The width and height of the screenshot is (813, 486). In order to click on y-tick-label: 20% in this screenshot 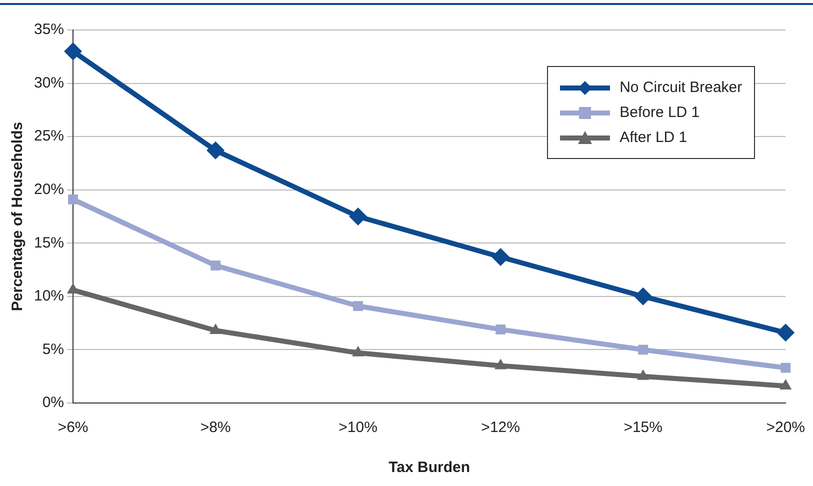, I will do `click(49, 189)`.